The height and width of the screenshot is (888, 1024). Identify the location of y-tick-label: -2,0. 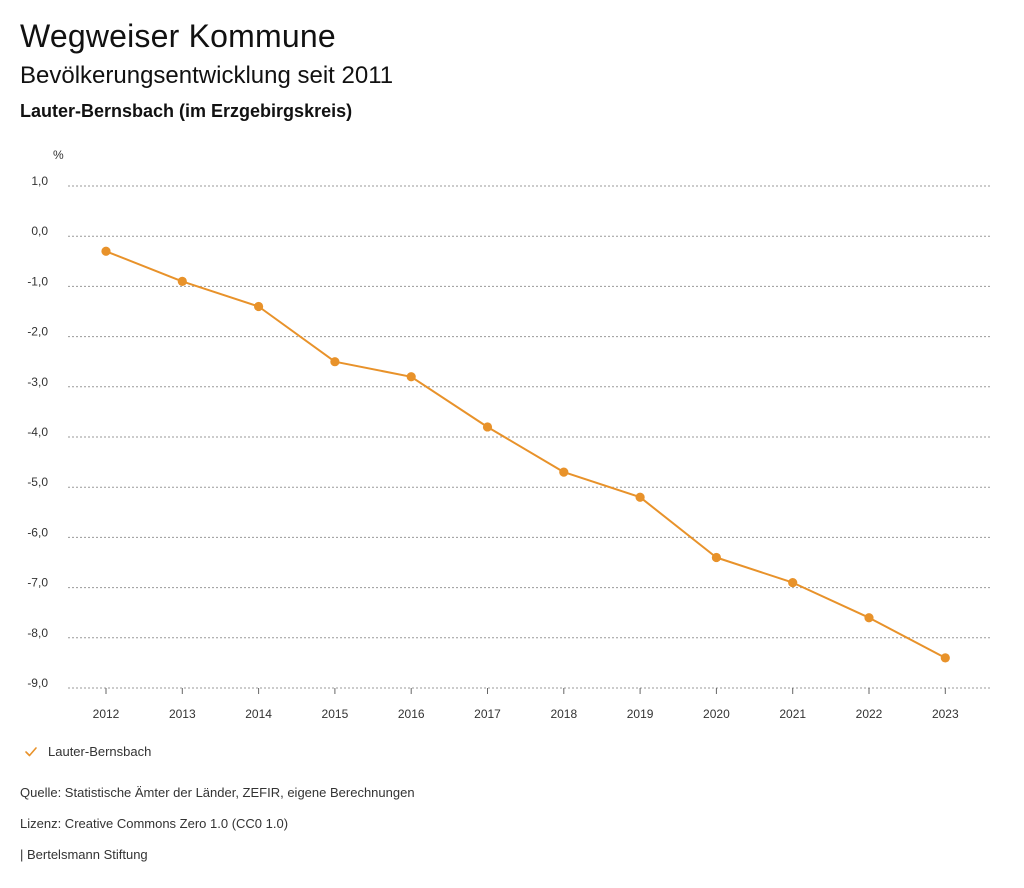
(37, 332).